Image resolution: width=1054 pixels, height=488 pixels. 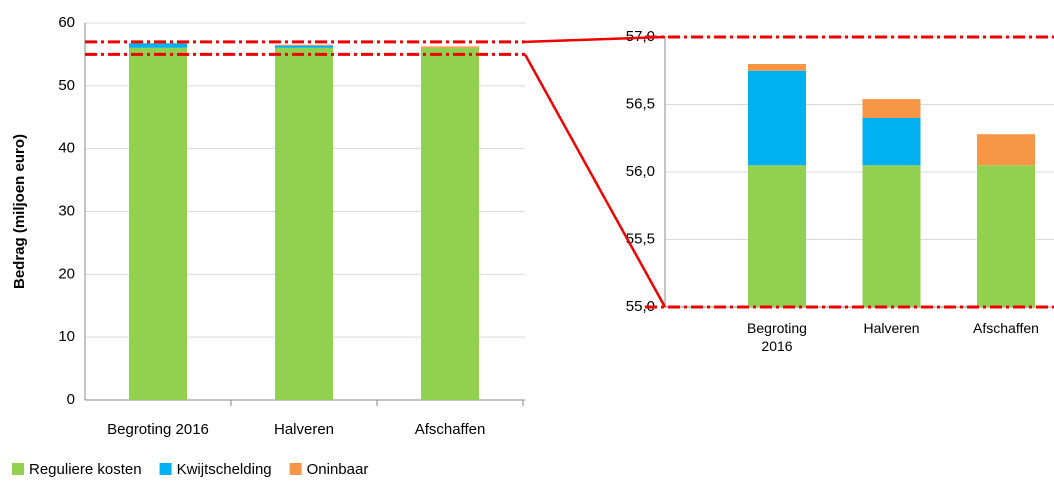 I want to click on y-tick-label: 56,5, so click(x=640, y=103).